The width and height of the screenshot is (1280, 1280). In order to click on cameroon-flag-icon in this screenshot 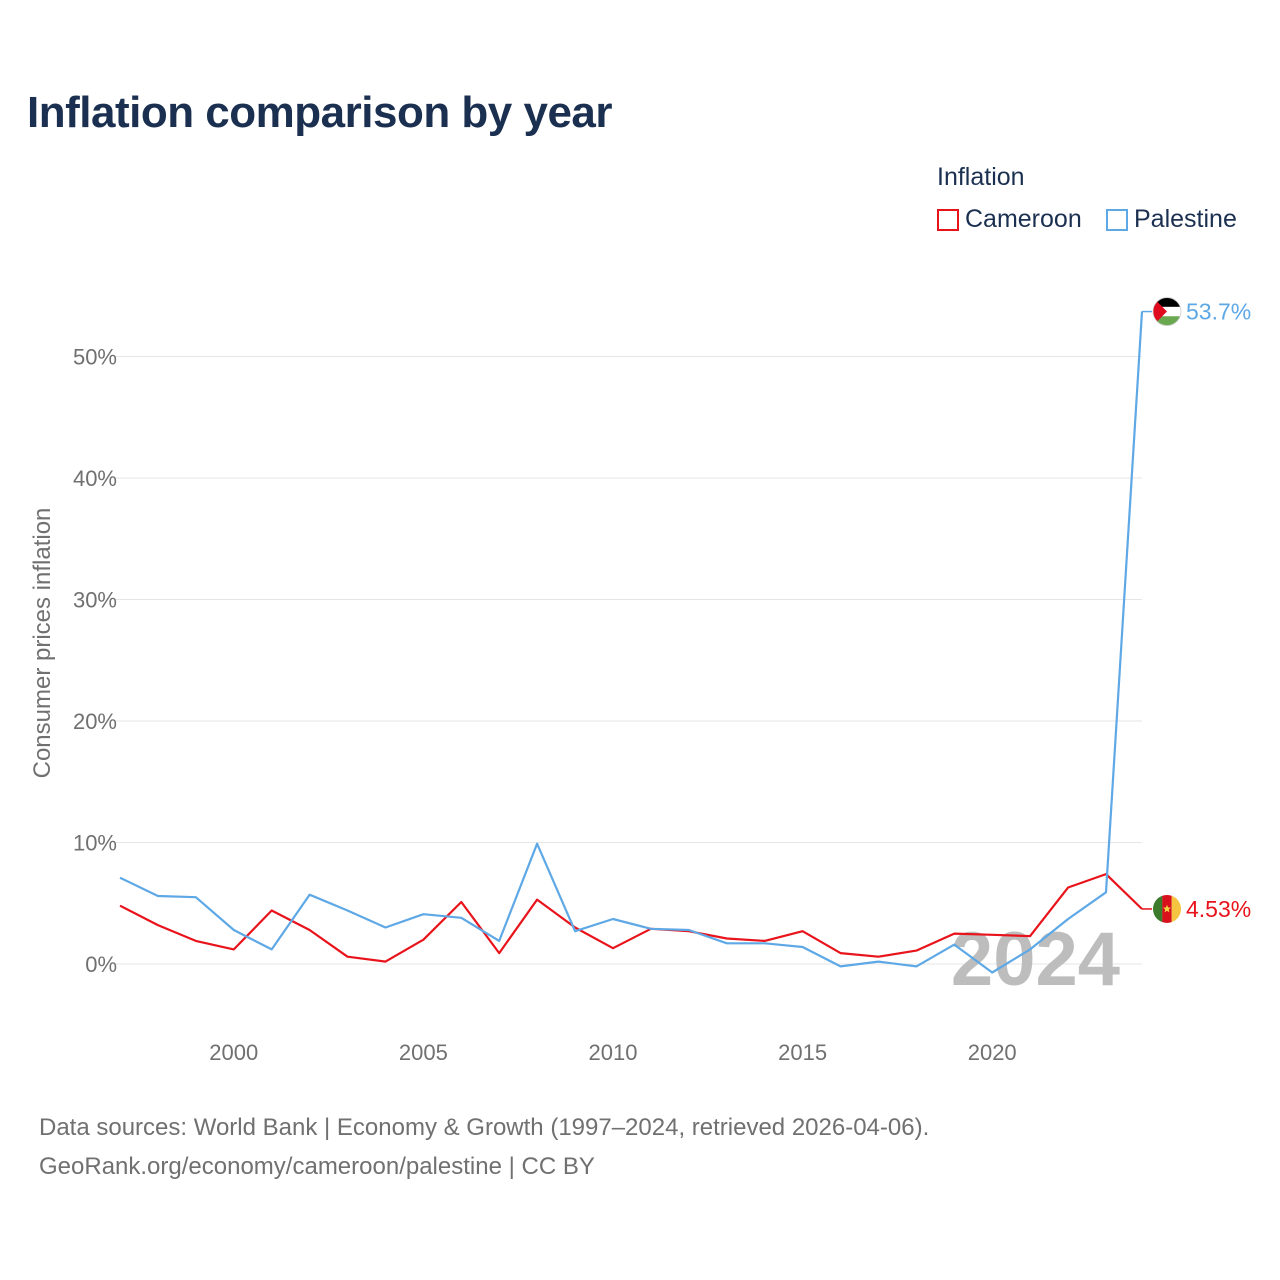, I will do `click(1167, 908)`.